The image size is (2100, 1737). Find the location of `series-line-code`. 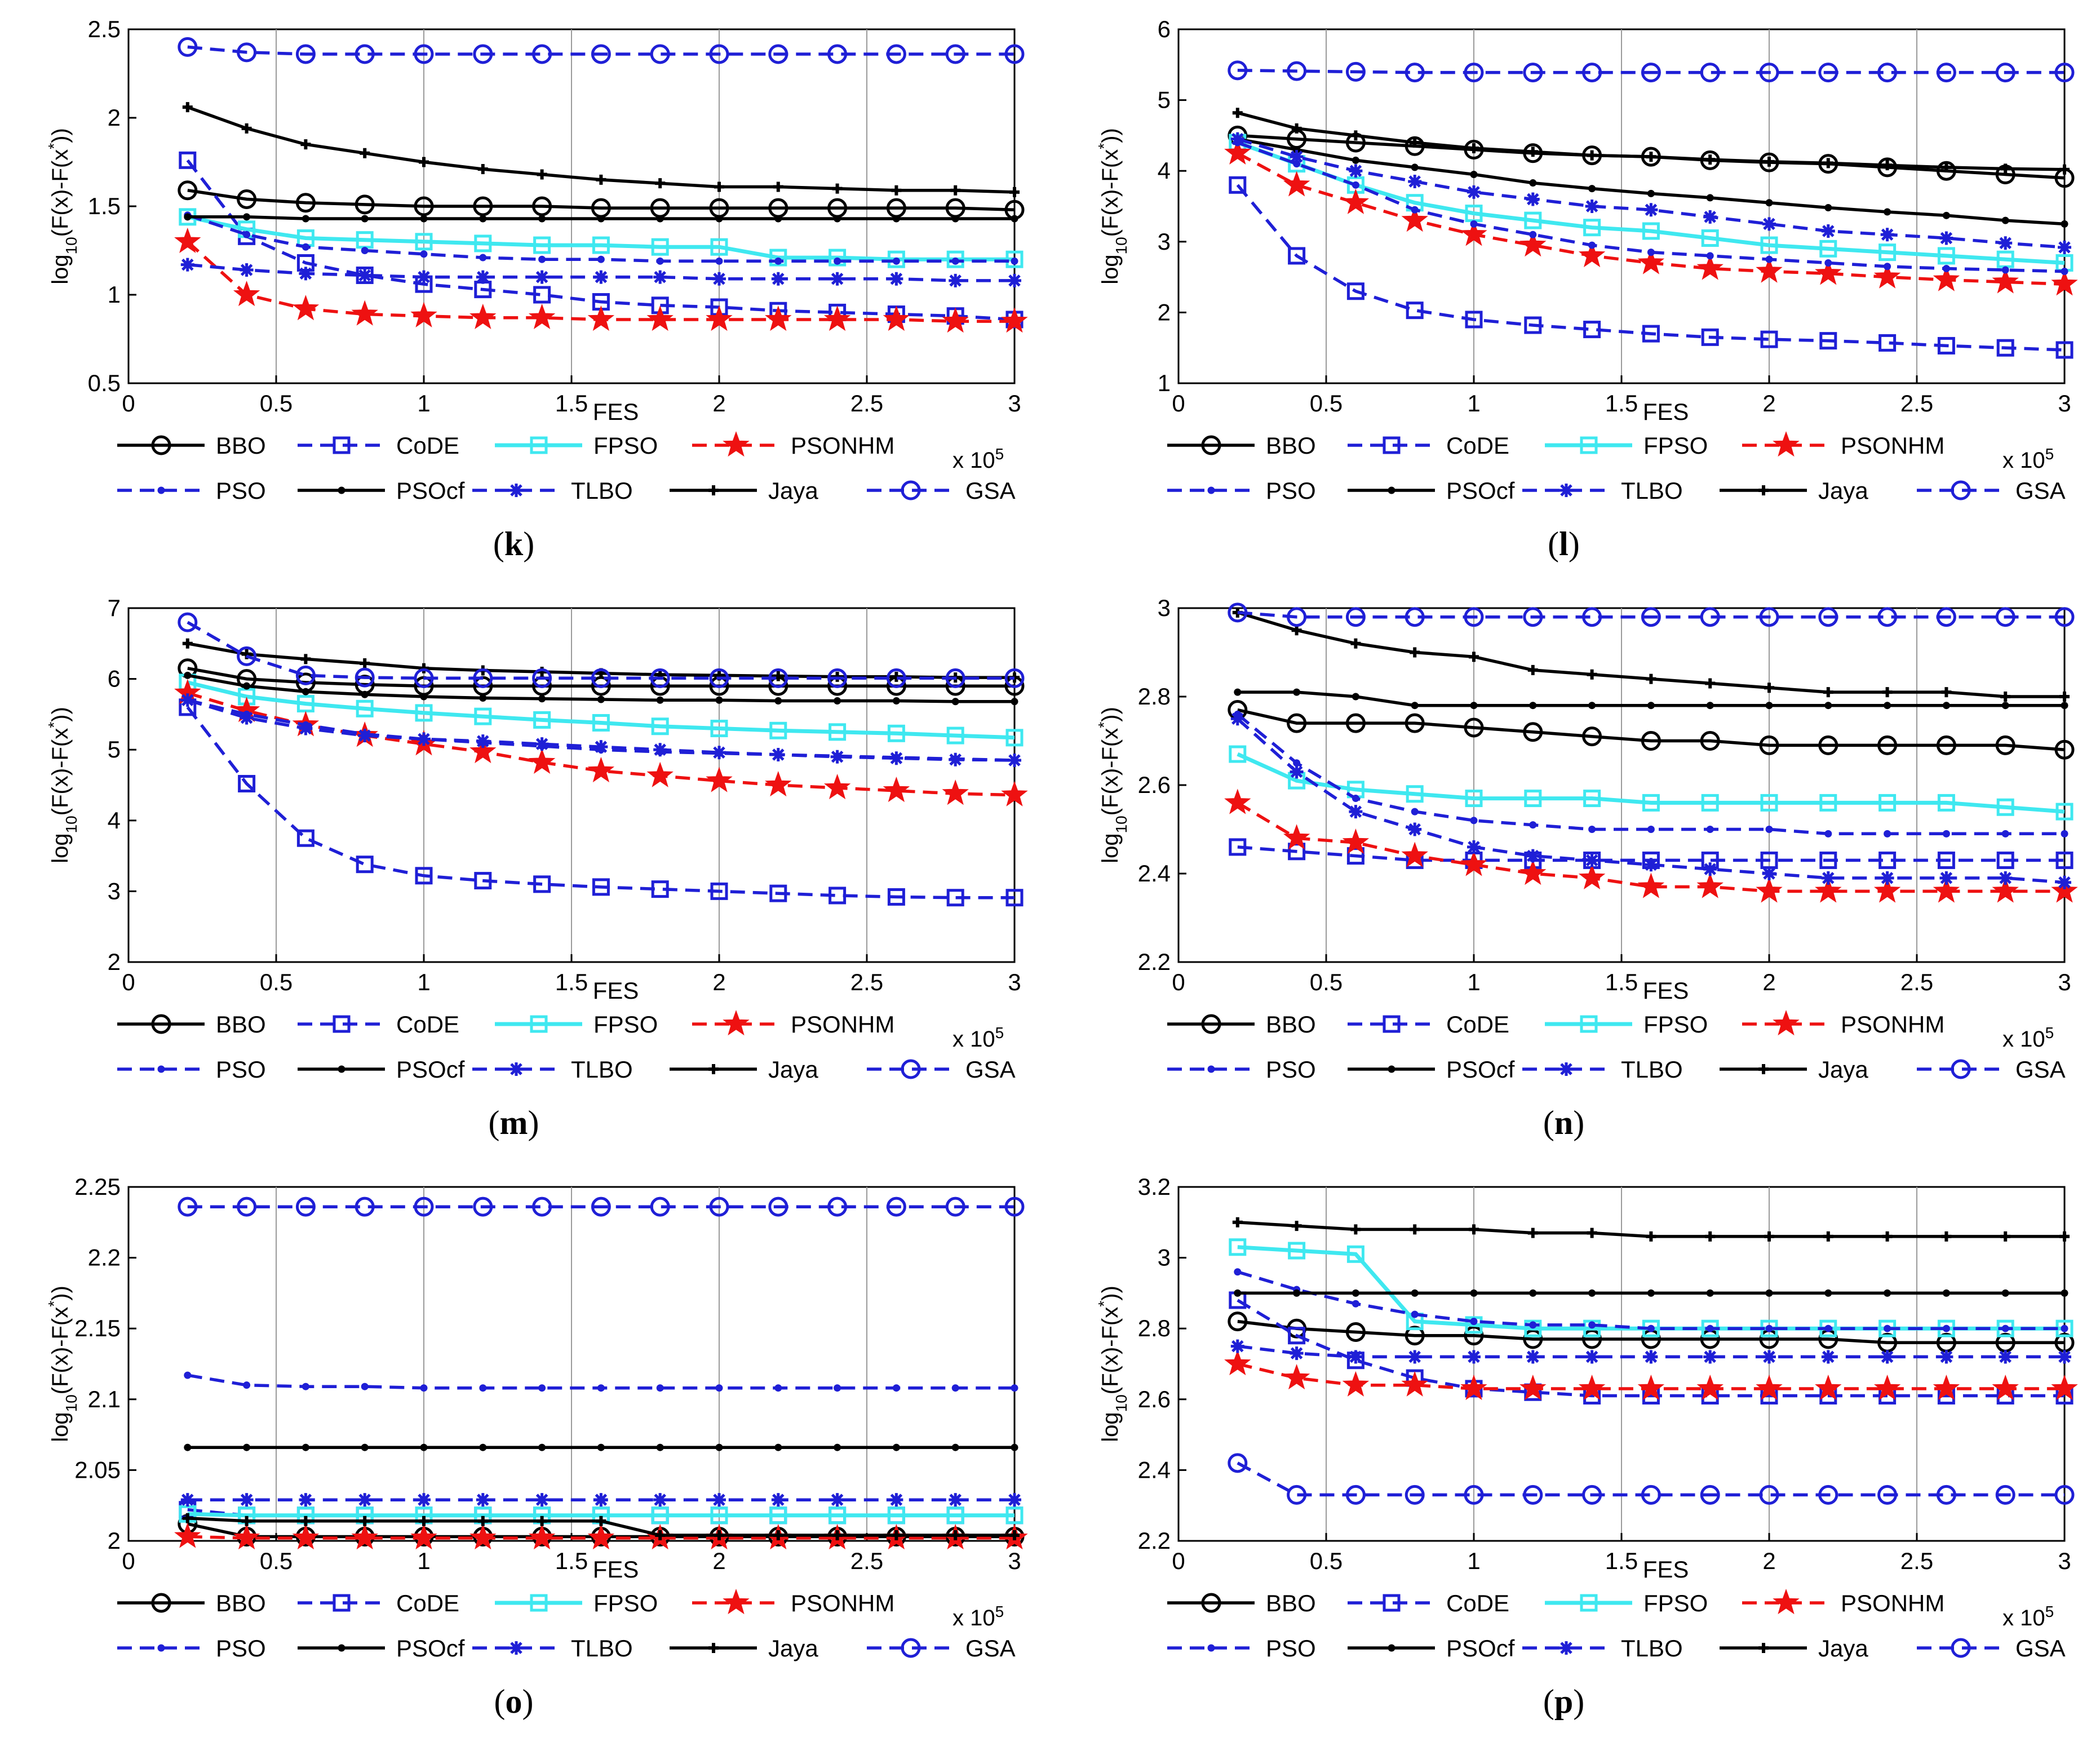

series-line-code is located at coordinates (600, 240).